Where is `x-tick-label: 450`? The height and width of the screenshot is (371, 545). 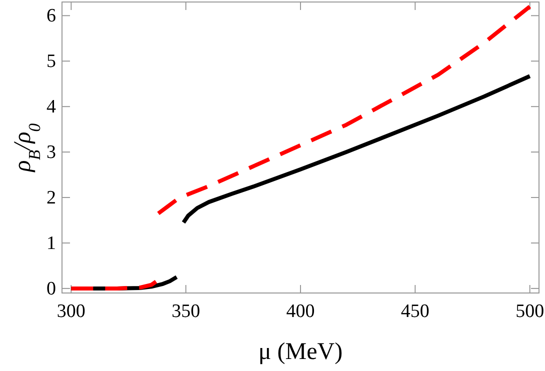
x-tick-label: 450 is located at coordinates (415, 311).